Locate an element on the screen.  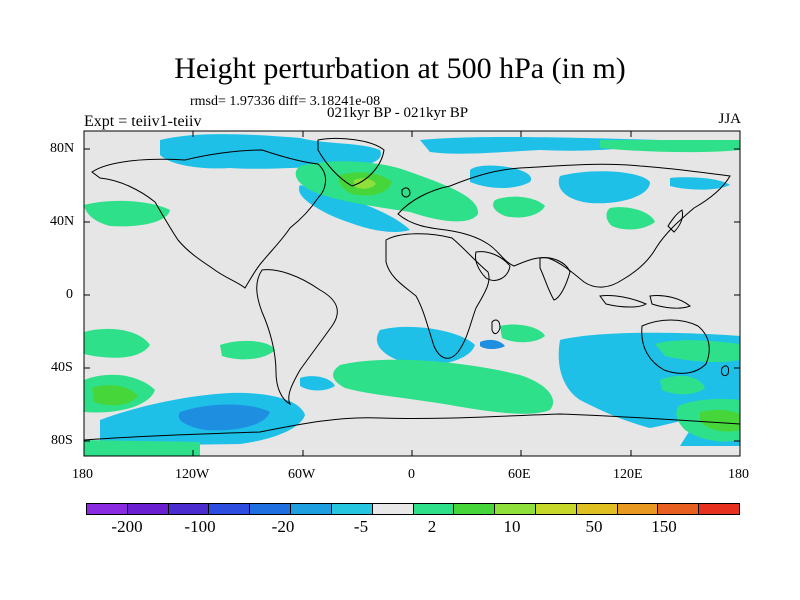
lon-label-60w: 60W is located at coordinates (302, 474).